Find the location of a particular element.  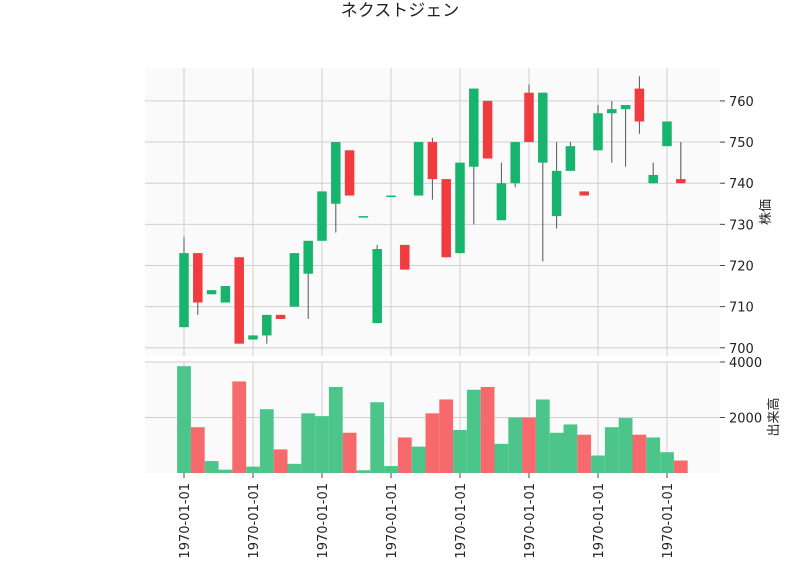

price-y-ticks: 700 710 720 730 740 750 760 is located at coordinates (737, 226).